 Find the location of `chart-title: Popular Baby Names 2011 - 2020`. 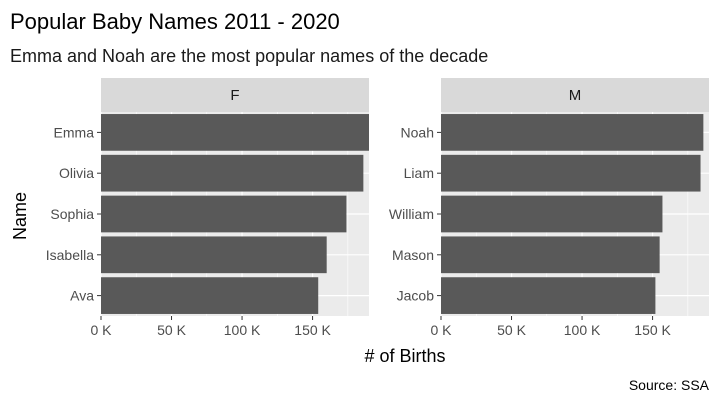

chart-title: Popular Baby Names 2011 - 2020 is located at coordinates (175, 21).